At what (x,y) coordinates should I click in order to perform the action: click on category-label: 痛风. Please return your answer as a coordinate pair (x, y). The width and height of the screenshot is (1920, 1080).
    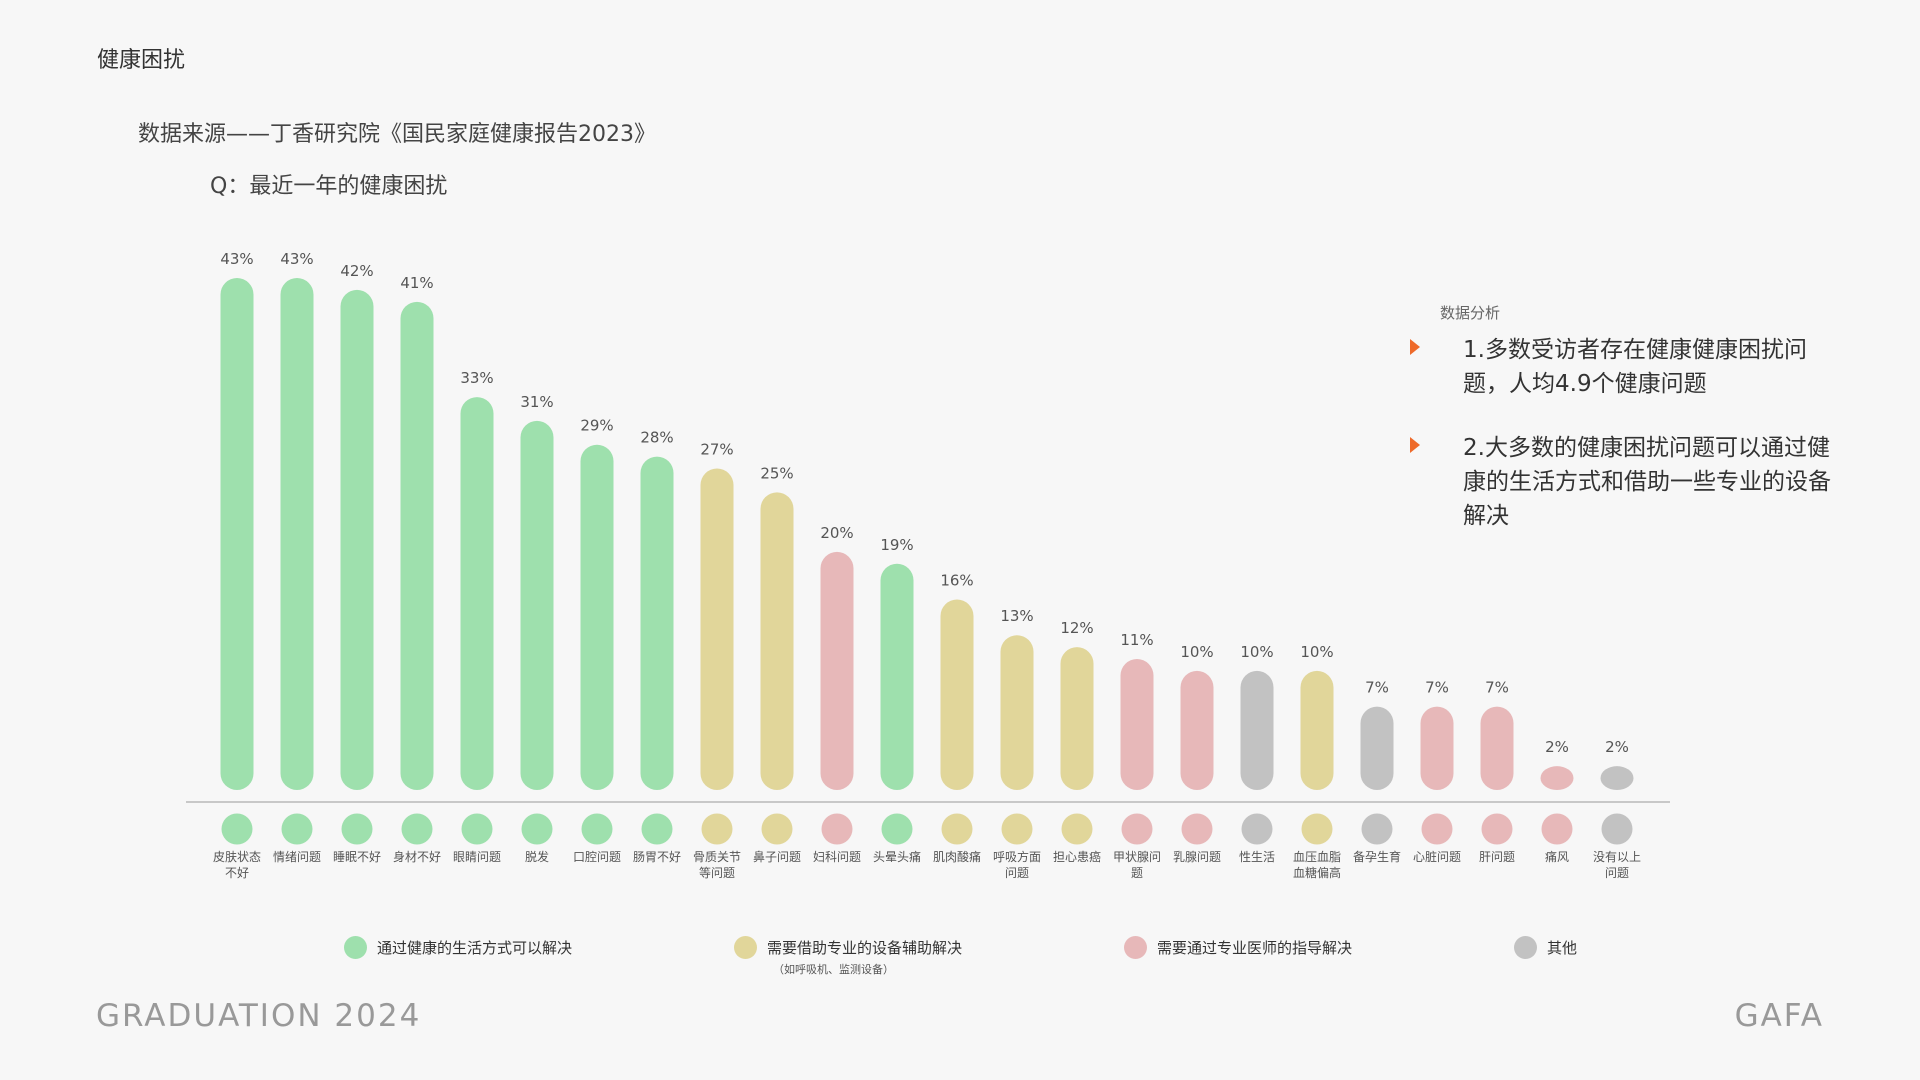
    Looking at the image, I should click on (1557, 856).